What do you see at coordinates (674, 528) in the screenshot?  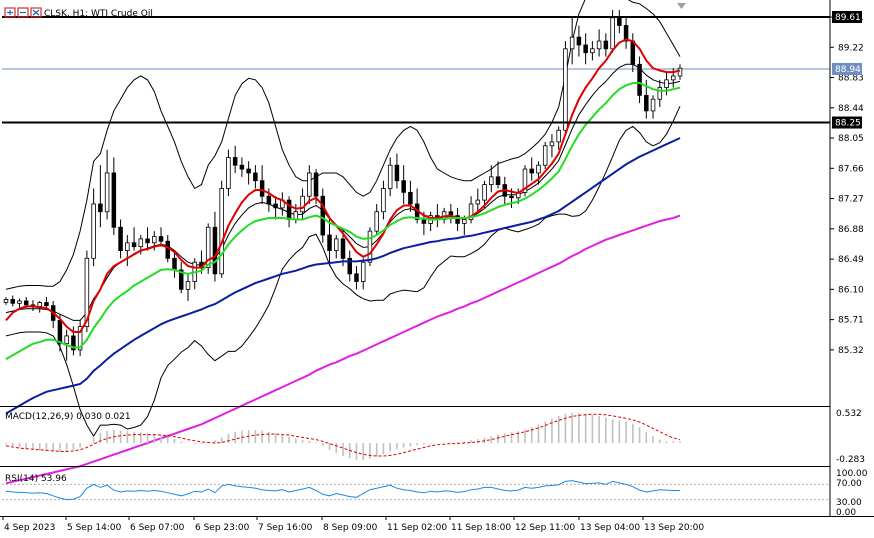 I see `time-tick-label: 13 Sep 20:00` at bounding box center [674, 528].